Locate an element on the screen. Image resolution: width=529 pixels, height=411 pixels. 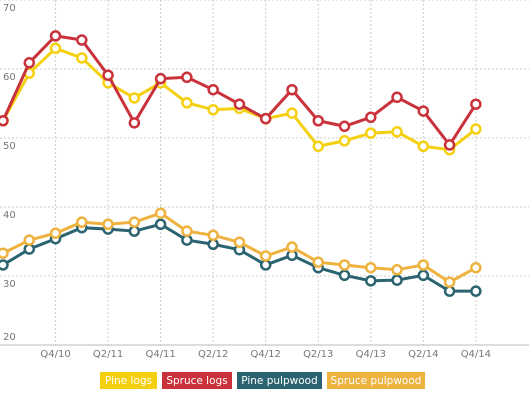
y-tick-label: 40 is located at coordinates (9, 215).